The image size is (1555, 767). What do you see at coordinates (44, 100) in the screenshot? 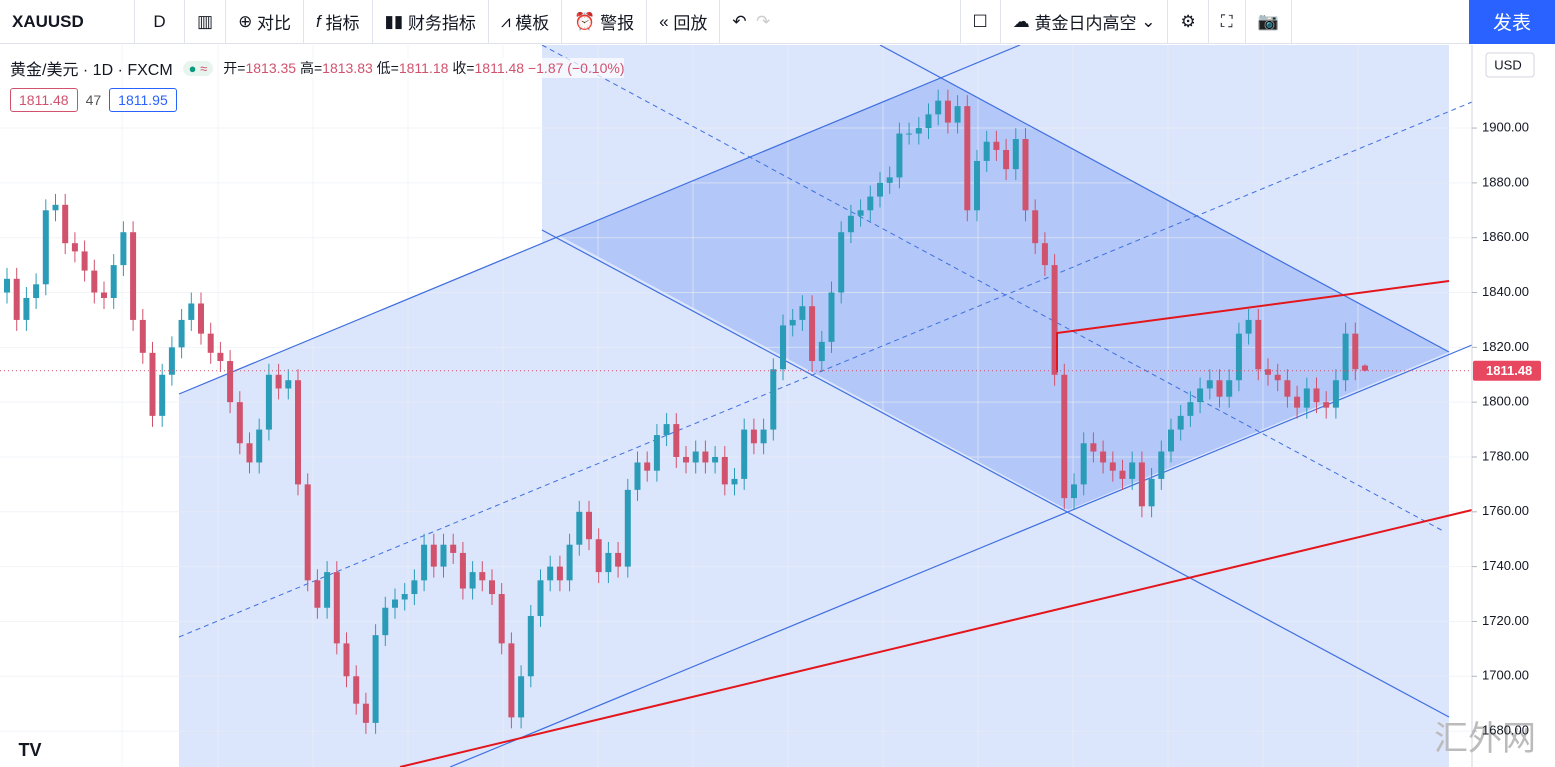
I see `bid: 1811.48` at bounding box center [44, 100].